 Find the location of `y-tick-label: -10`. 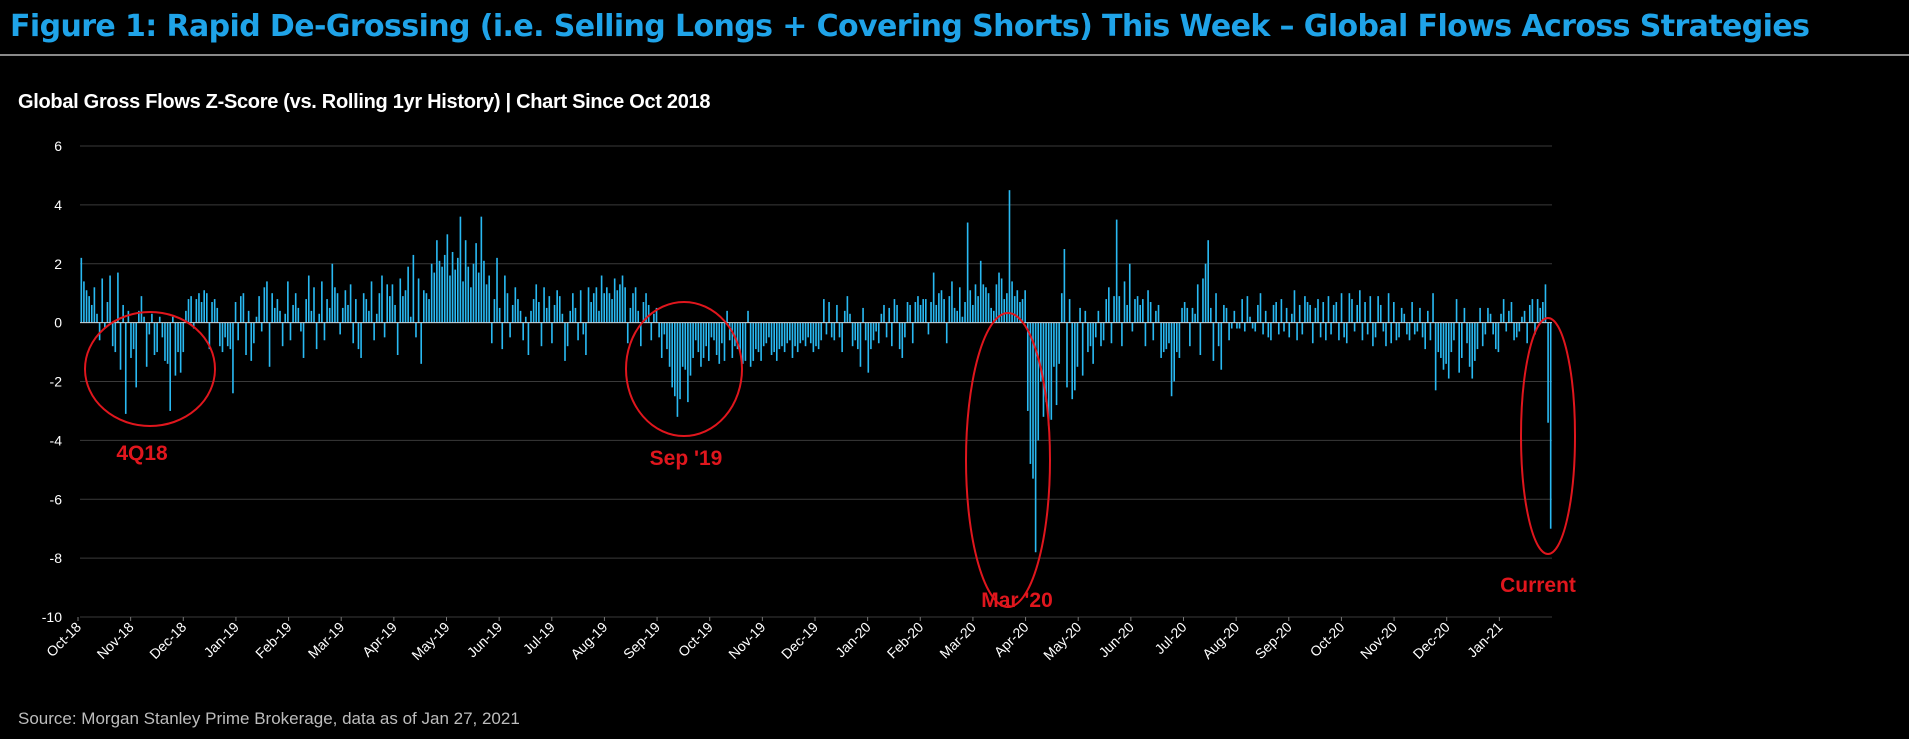

y-tick-label: -10 is located at coordinates (52, 617).